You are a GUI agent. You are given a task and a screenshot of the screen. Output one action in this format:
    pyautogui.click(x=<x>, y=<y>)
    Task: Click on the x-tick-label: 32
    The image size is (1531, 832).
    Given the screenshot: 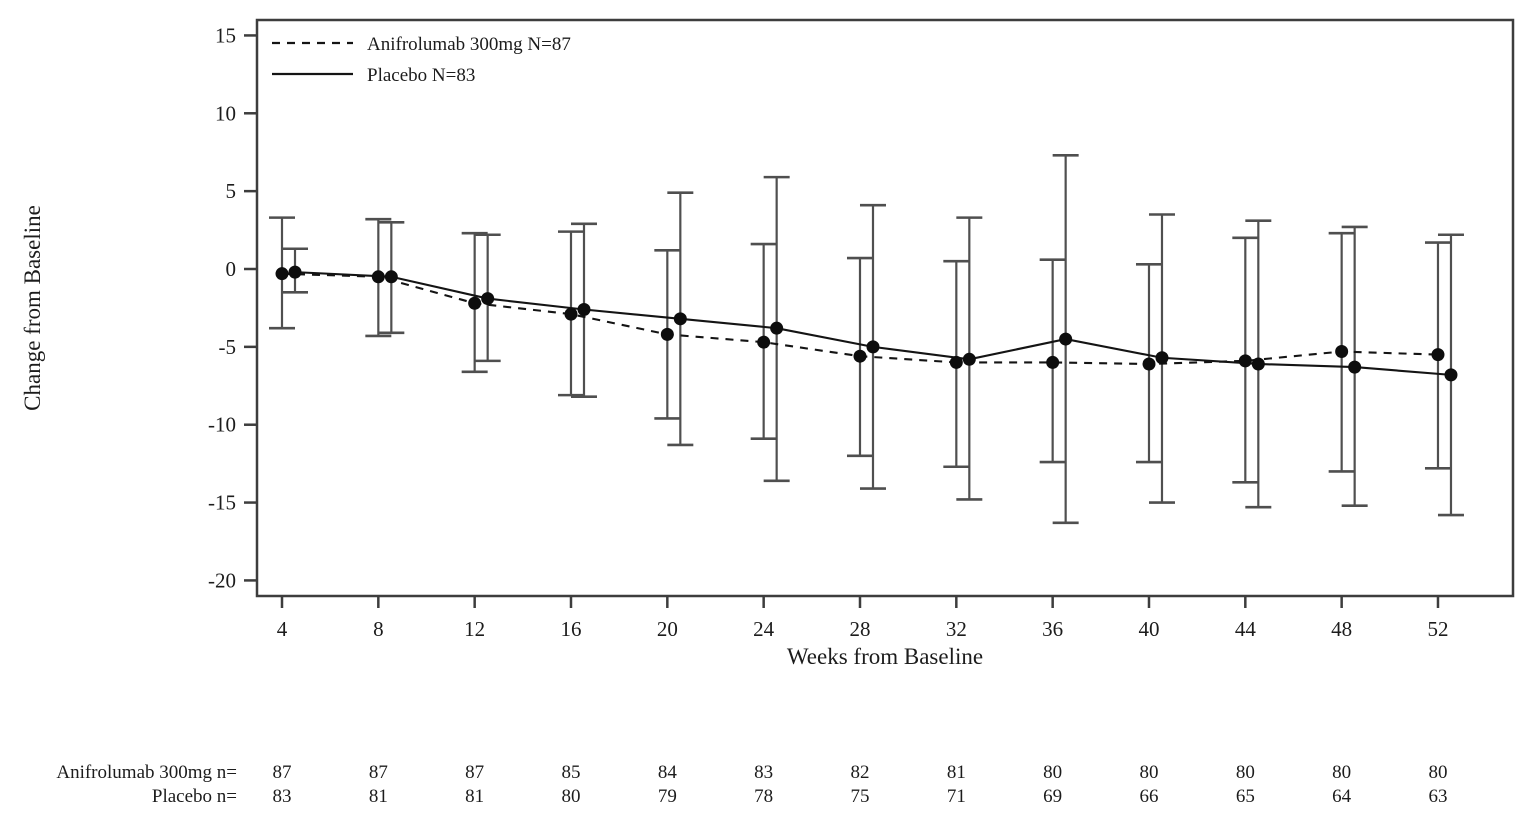 What is the action you would take?
    pyautogui.click(x=956, y=629)
    